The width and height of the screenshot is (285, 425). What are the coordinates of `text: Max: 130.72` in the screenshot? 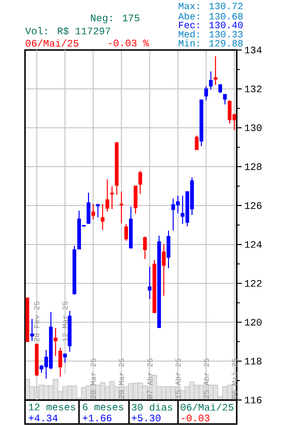 It's located at (210, 6).